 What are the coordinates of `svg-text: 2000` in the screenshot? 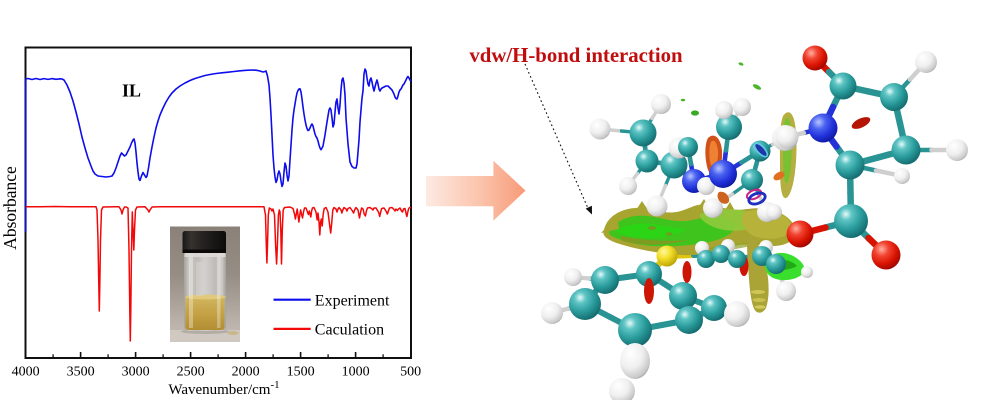 It's located at (246, 372).